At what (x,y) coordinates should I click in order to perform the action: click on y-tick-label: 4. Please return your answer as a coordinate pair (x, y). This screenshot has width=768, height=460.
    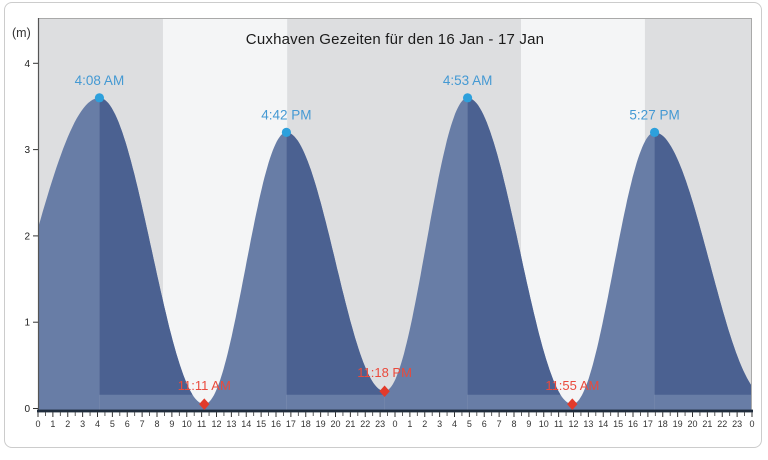
    Looking at the image, I should click on (27, 64).